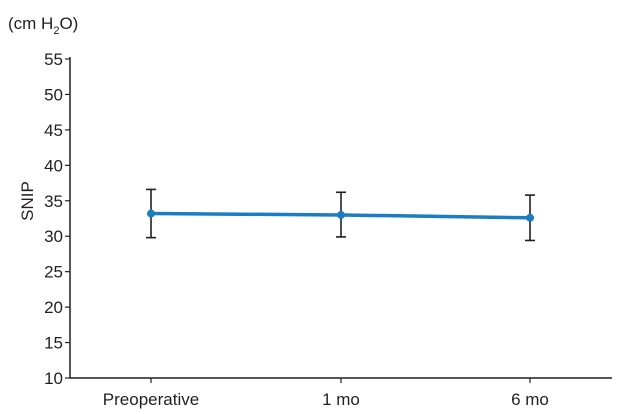  What do you see at coordinates (27, 201) in the screenshot?
I see `y-axis-title: SNIP` at bounding box center [27, 201].